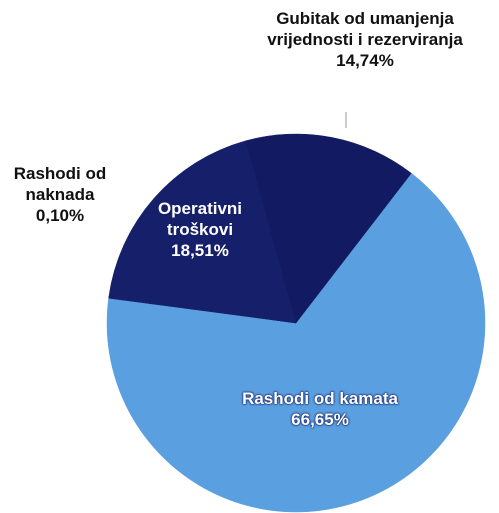 This screenshot has width=499, height=513. What do you see at coordinates (60, 215) in the screenshot?
I see `slice-value: 0,10%` at bounding box center [60, 215].